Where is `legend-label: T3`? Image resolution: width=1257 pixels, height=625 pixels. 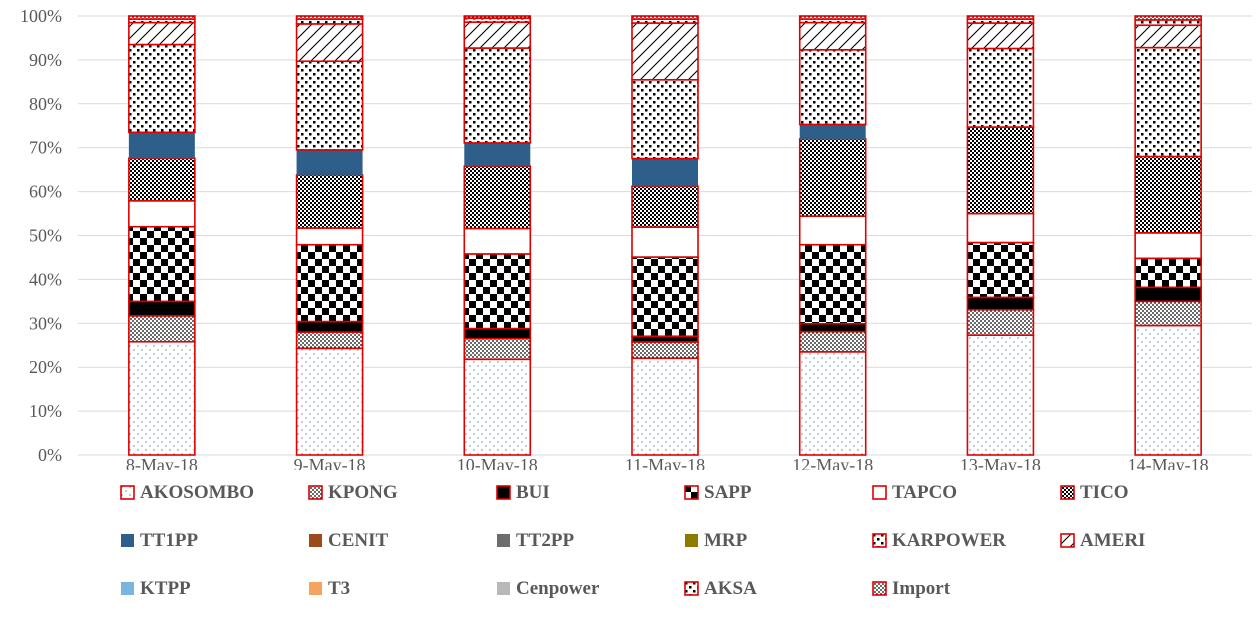
legend-label: T3 is located at coordinates (339, 588).